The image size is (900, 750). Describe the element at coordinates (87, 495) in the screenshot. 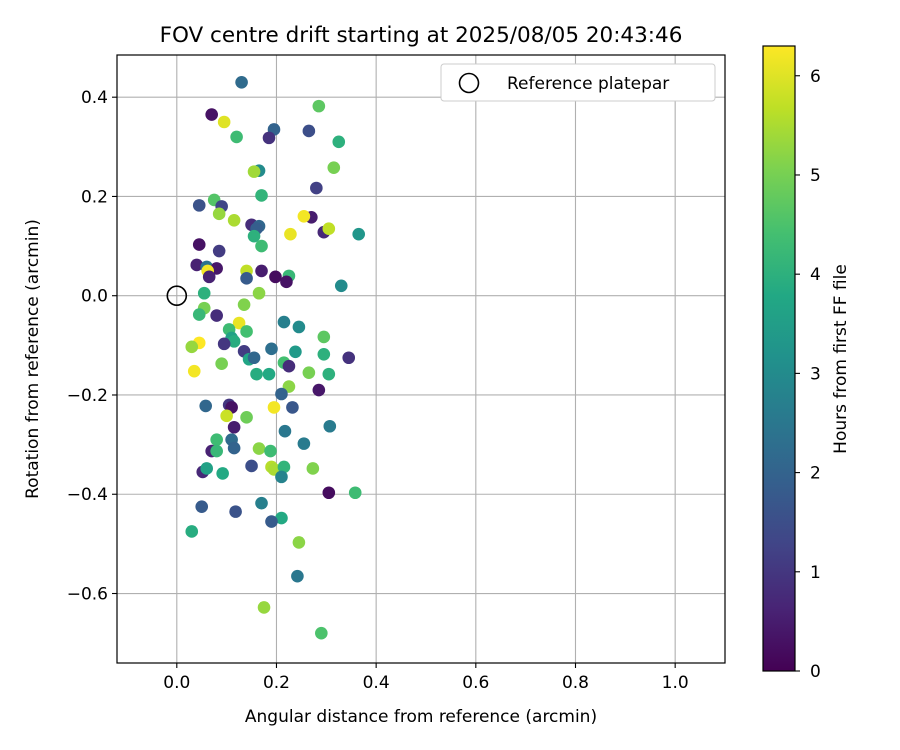

I see `y-tick-label: −0.4` at that location.